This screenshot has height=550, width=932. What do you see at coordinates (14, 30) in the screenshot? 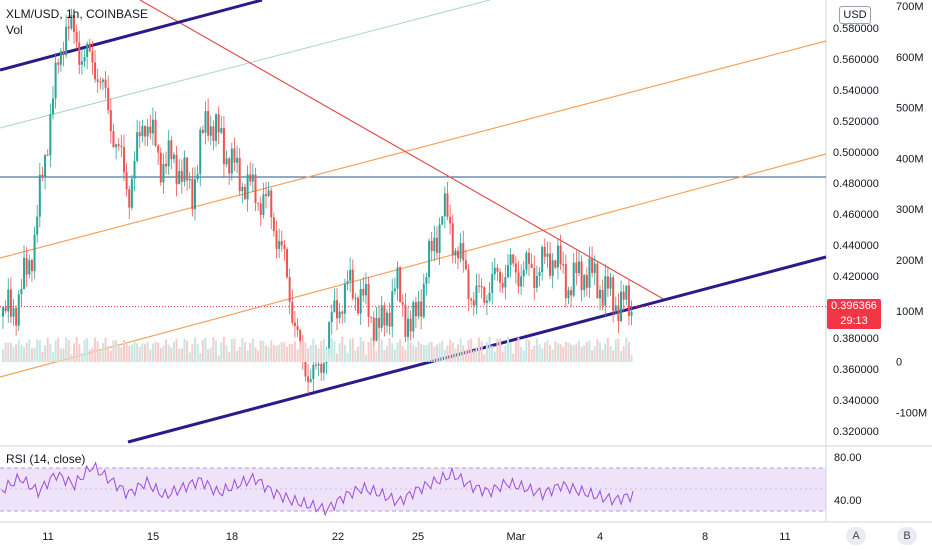
I see `volume-label: Vol` at bounding box center [14, 30].